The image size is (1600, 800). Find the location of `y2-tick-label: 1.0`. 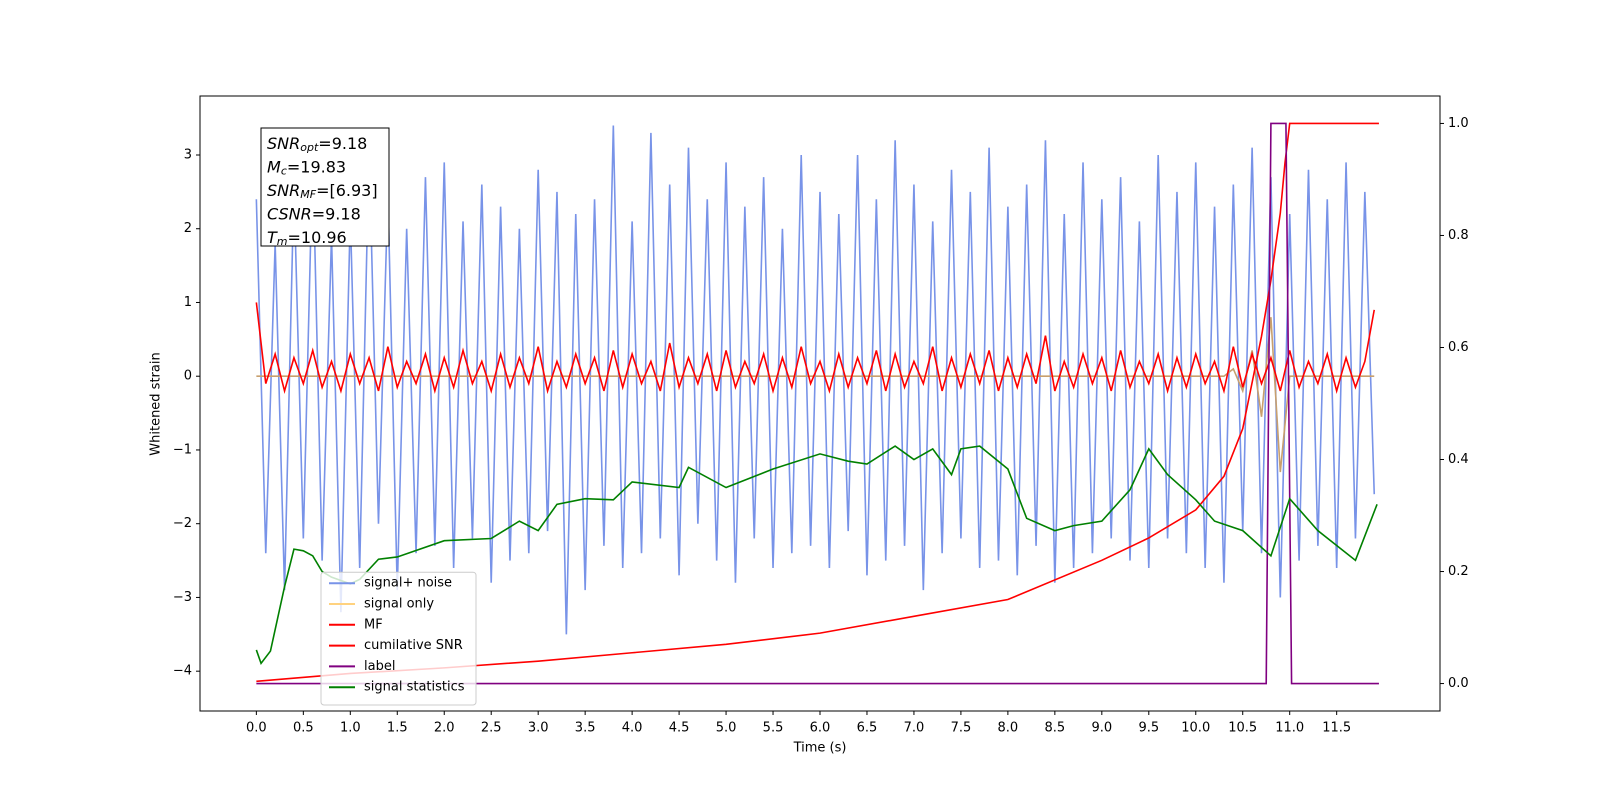

y2-tick-label: 1.0 is located at coordinates (1458, 123).